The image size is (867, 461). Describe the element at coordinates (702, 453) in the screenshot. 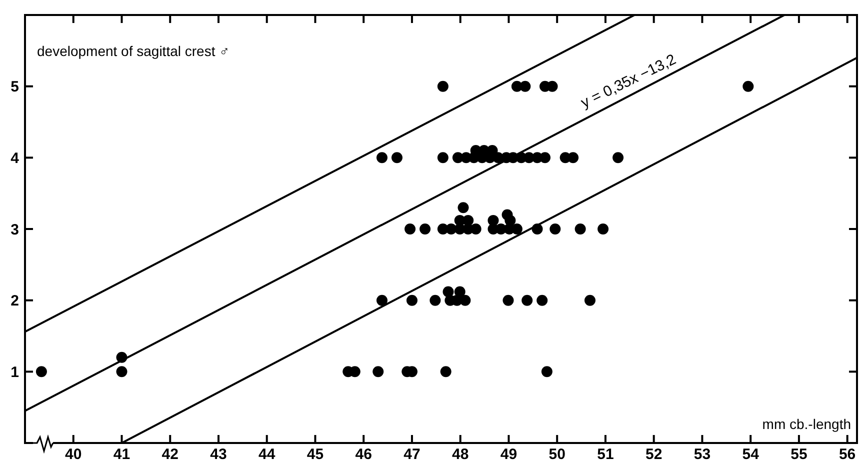

I see `x-tick-label: 53` at that location.